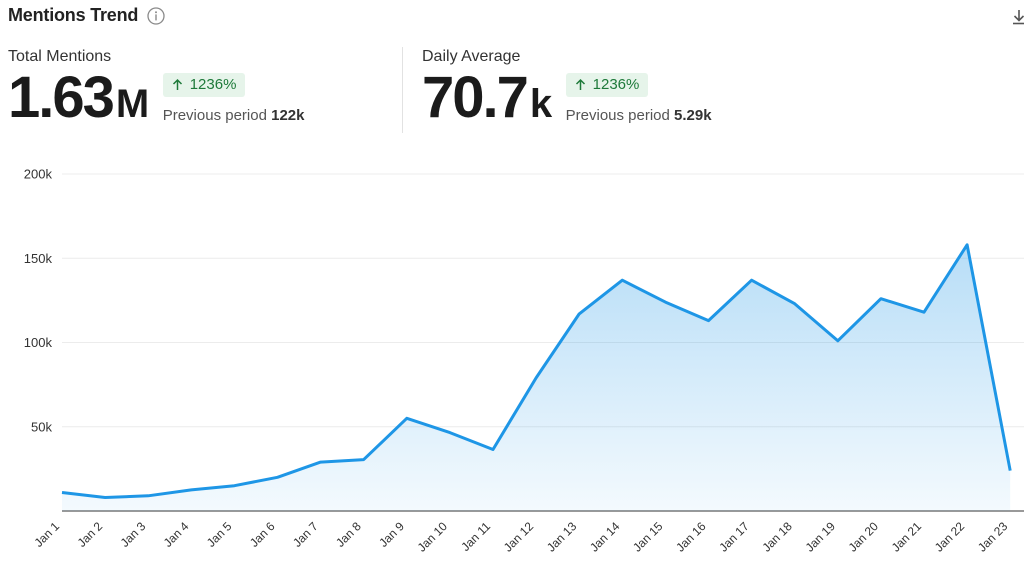 This screenshot has width=1024, height=583. I want to click on daily-average-label: Daily Average, so click(471, 56).